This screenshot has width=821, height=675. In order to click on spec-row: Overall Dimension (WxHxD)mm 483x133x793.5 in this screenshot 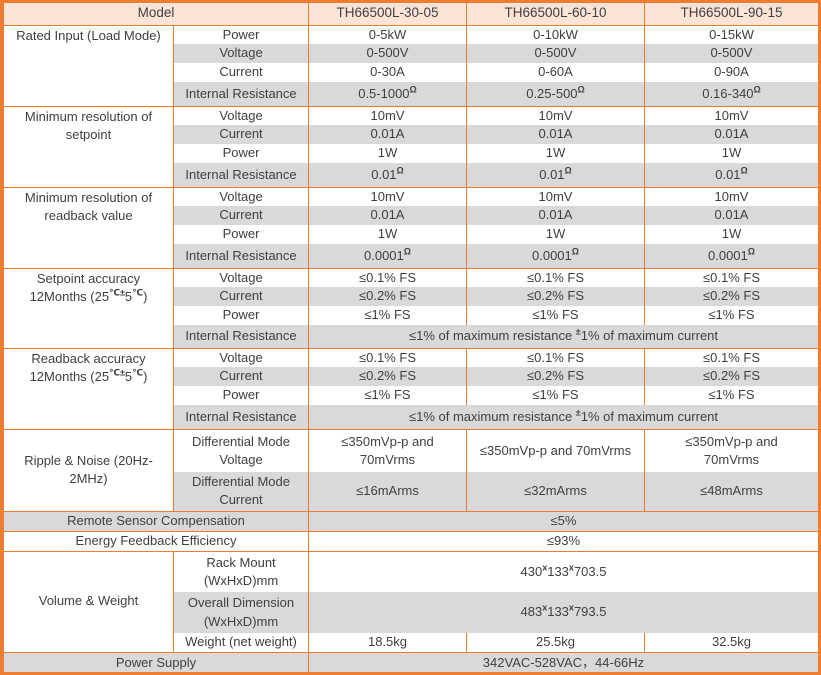, I will do `click(411, 612)`.